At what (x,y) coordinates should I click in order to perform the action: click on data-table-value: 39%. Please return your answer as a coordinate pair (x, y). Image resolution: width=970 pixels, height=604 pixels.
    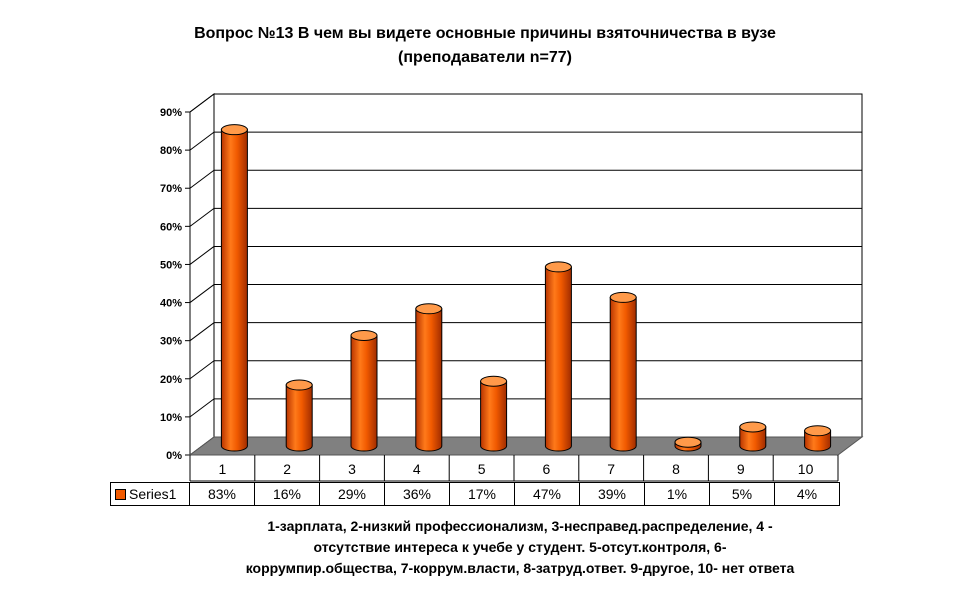
    Looking at the image, I should click on (612, 494).